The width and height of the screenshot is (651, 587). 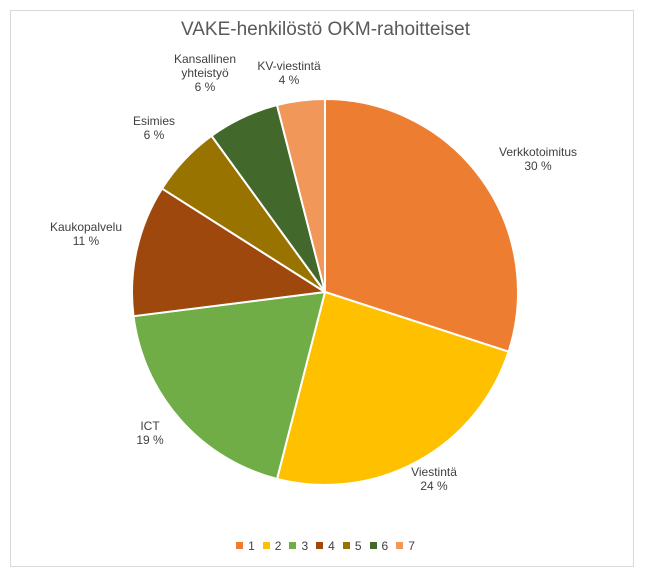 I want to click on slice-label-7: KV-viestintä 4 %, so click(x=289, y=73).